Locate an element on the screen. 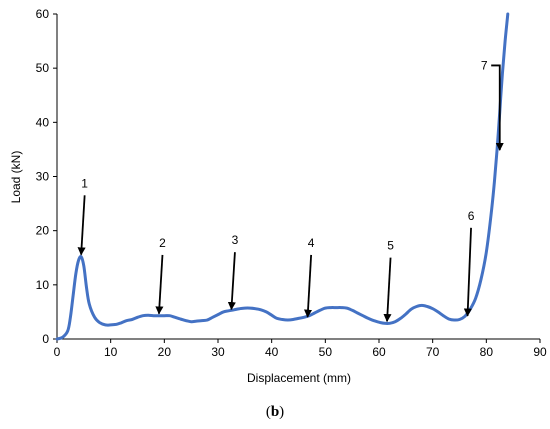 Image resolution: width=550 pixels, height=429 pixels. y-tick-label: 40 is located at coordinates (43, 122).